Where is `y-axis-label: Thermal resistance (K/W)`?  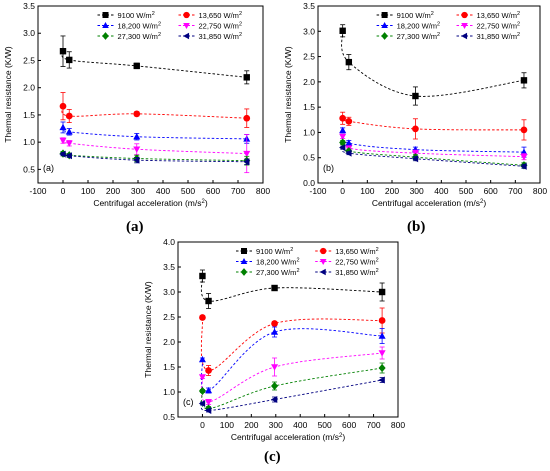 y-axis-label: Thermal resistance (K/W) is located at coordinates (148, 329).